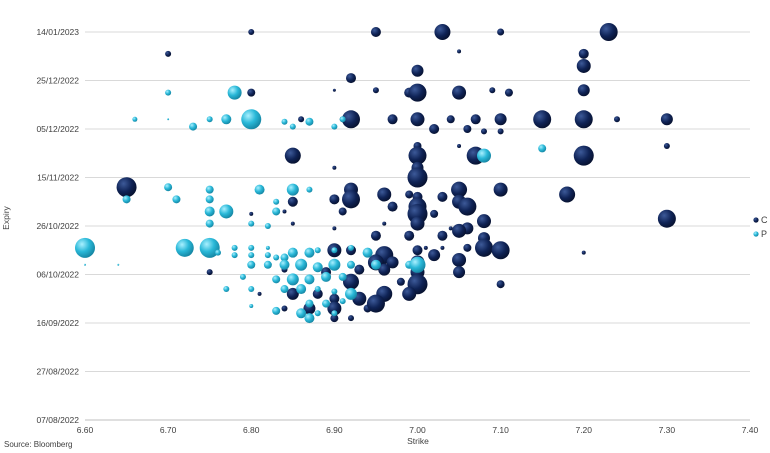  I want to click on x-tick-label: 6.60, so click(85, 430).